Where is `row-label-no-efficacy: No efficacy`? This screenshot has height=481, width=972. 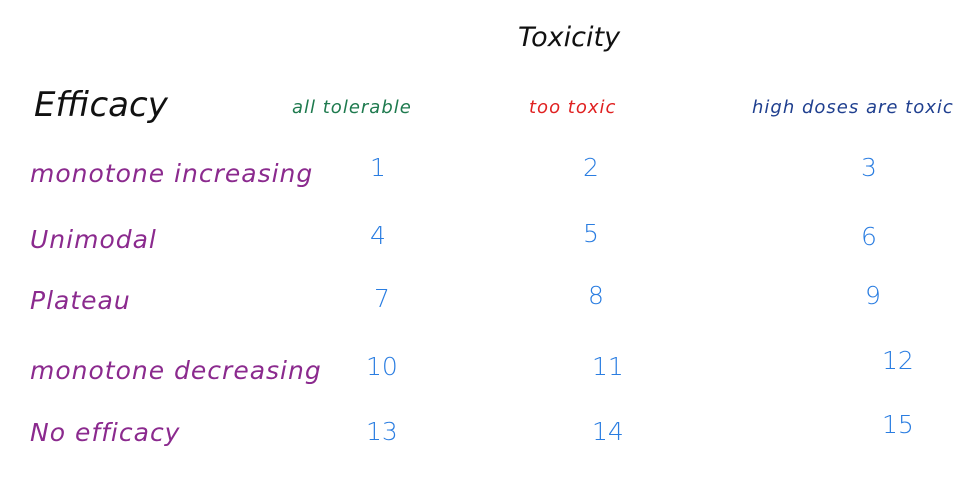
row-label-no-efficacy: No efficacy is located at coordinates (105, 432).